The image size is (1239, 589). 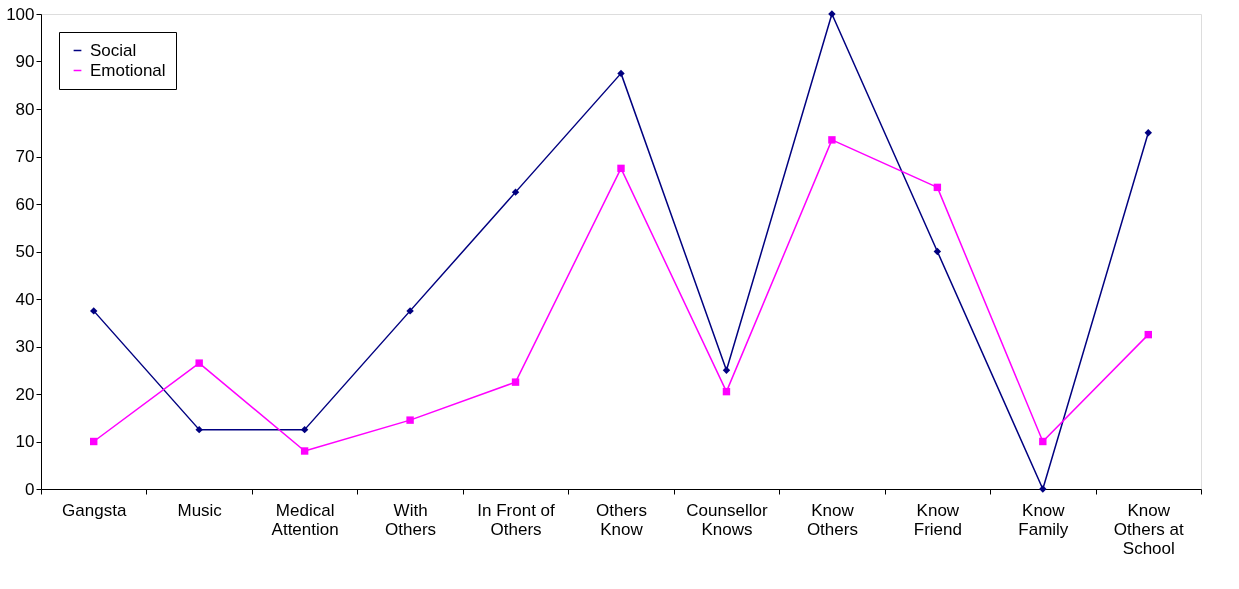 I want to click on y-tick-label: 100, so click(x=20, y=14).